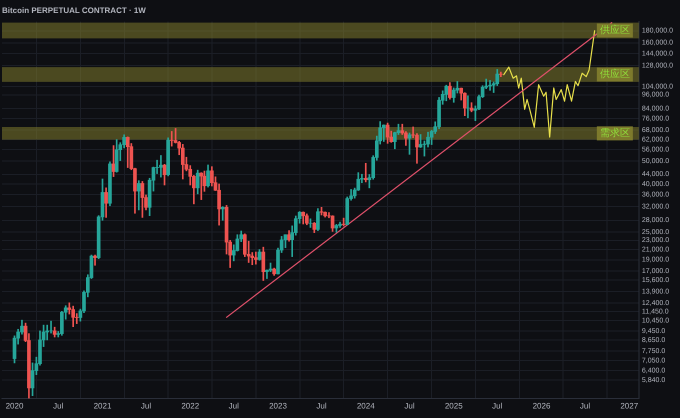 The height and width of the screenshot is (418, 680). I want to click on x-tick-label: 2026, so click(541, 405).